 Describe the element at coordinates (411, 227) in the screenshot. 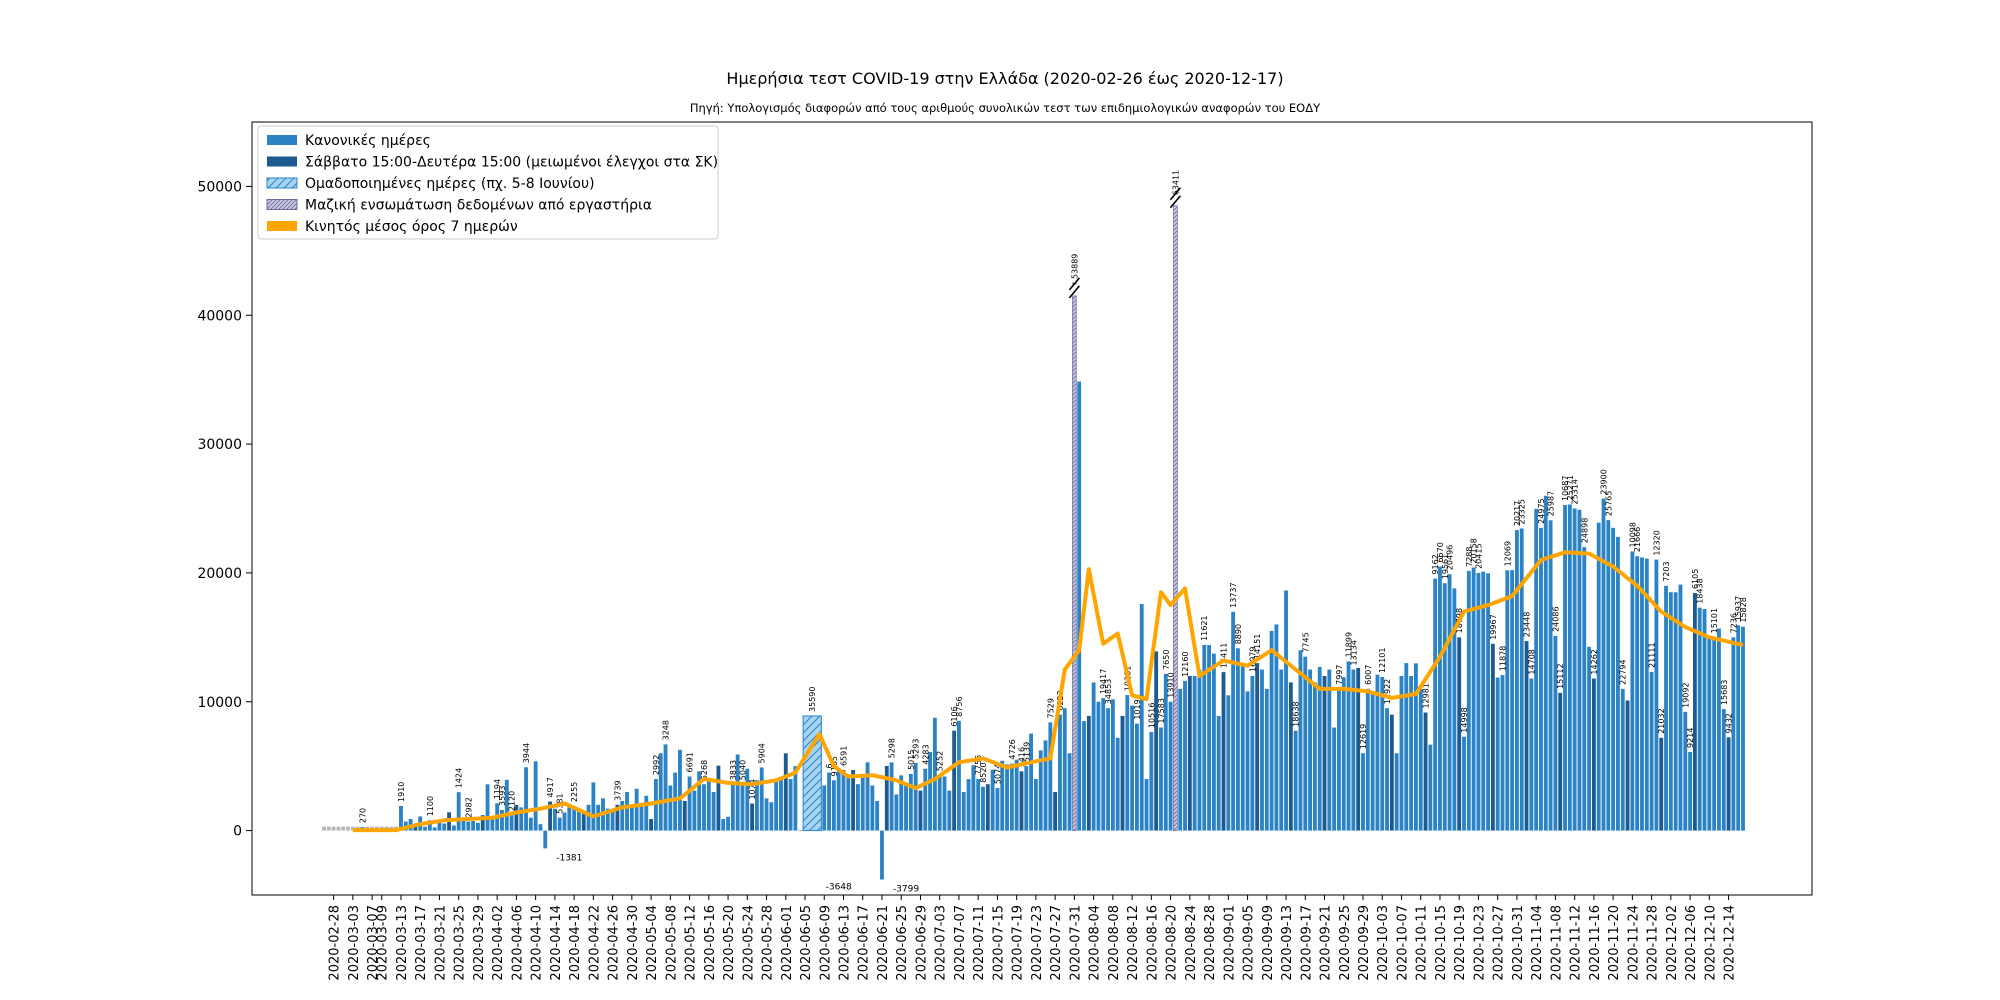

I see `legend-label-moving_average: Κινητός μέσος όρος 7 ημερών` at that location.